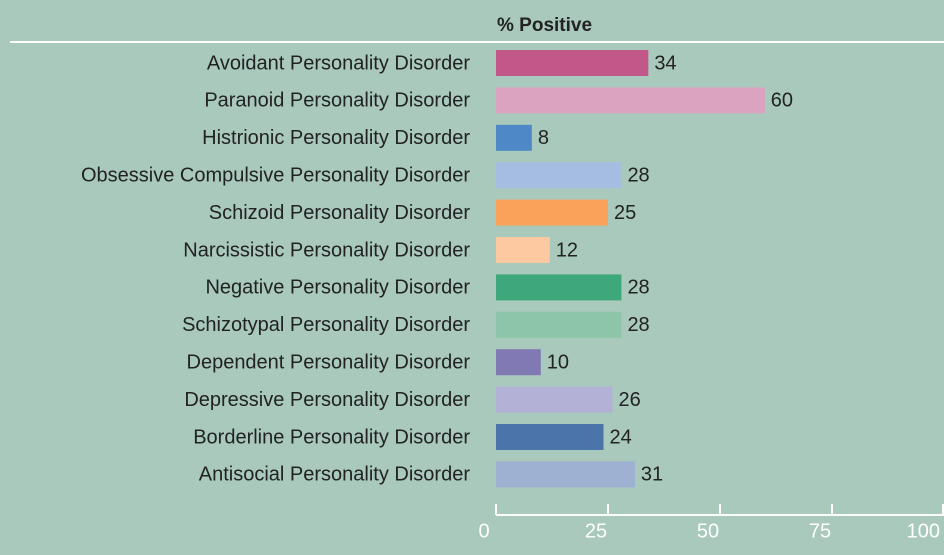 The width and height of the screenshot is (944, 555). I want to click on y-tick-label: Narcissistic Personality Disorder, so click(326, 250).